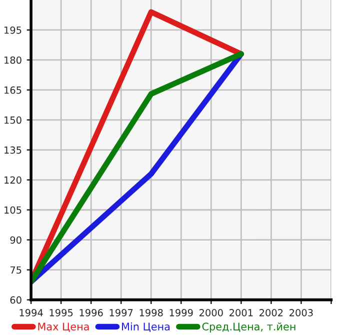  What do you see at coordinates (241, 312) in the screenshot?
I see `x-tick-label: 2001` at bounding box center [241, 312].